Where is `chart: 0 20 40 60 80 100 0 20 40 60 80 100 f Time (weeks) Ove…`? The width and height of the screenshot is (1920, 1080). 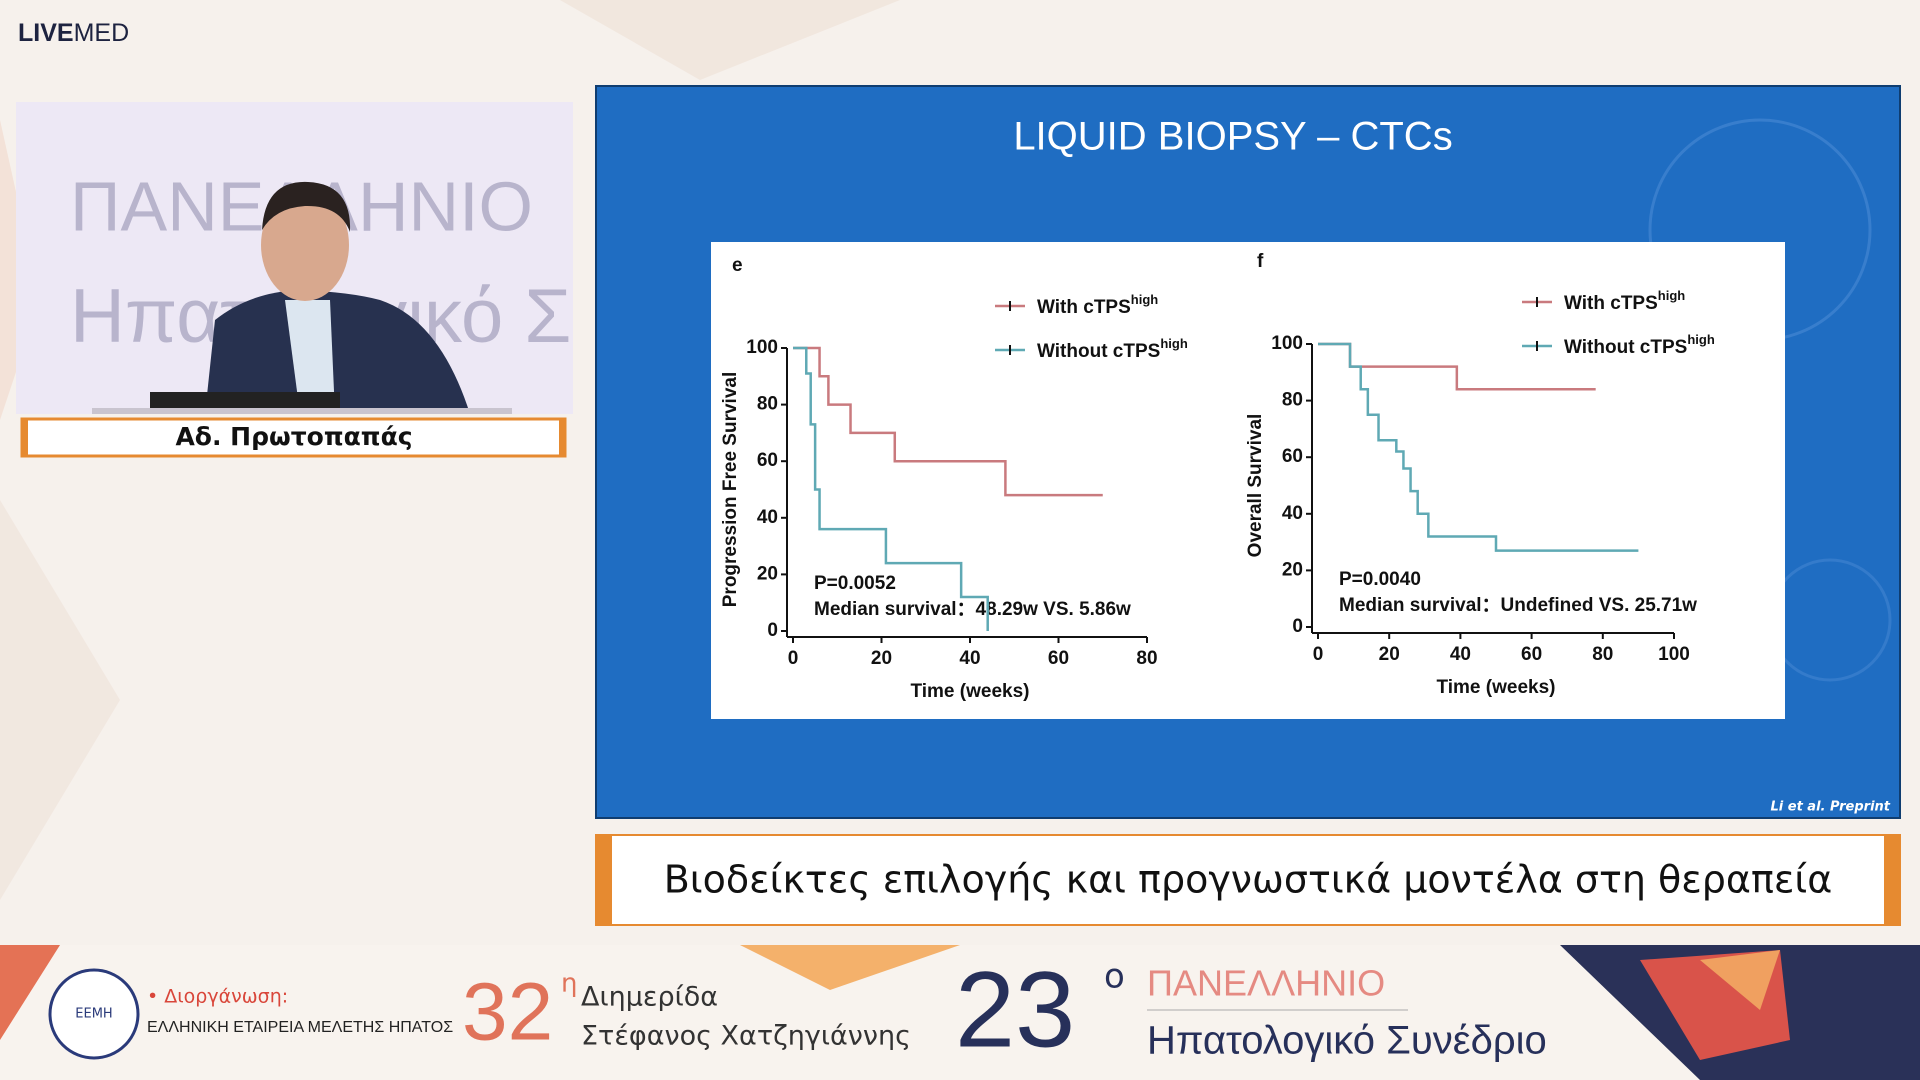
chart: 0 20 40 60 80 100 0 20 40 60 80 100 f Time (weeks) Ove… is located at coordinates (1480, 474).